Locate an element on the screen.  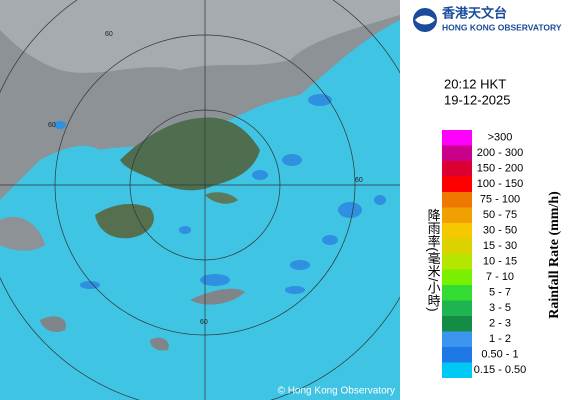
legend-label: 0.15 - 0.50 is located at coordinates (500, 370).